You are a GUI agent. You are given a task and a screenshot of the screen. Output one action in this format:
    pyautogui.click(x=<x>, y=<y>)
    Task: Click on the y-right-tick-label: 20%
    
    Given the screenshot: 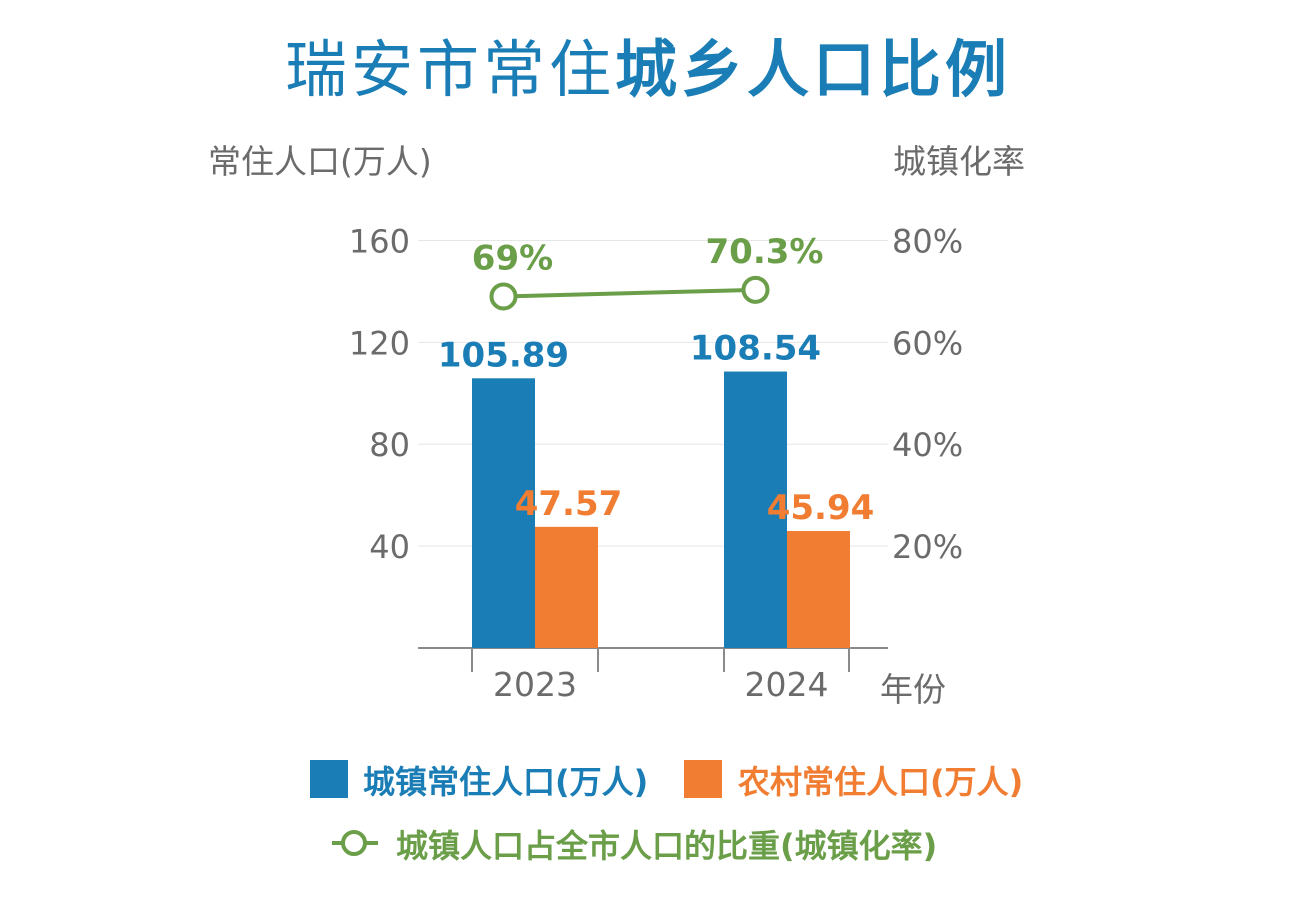 What is the action you would take?
    pyautogui.click(x=927, y=547)
    